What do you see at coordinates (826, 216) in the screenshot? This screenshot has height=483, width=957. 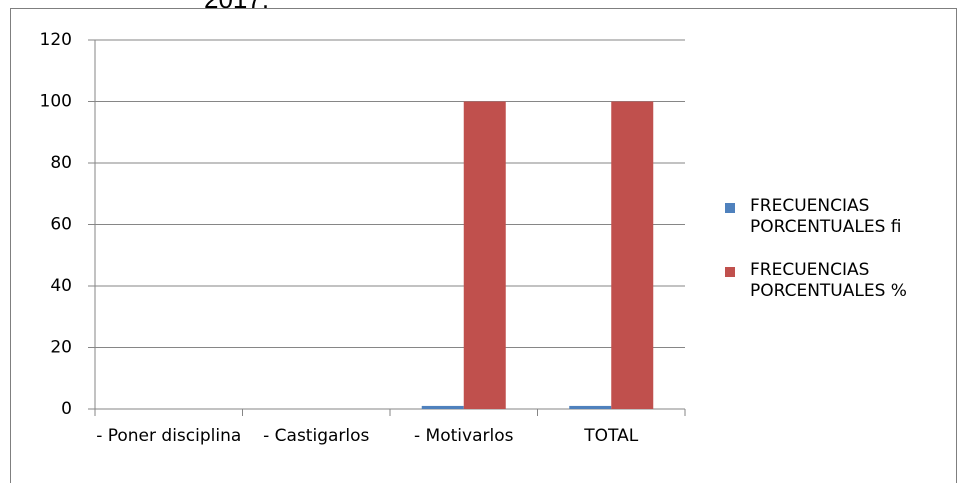 I see `legend-label: FRECUENCIAS PORCENTUALES fi` at bounding box center [826, 216].